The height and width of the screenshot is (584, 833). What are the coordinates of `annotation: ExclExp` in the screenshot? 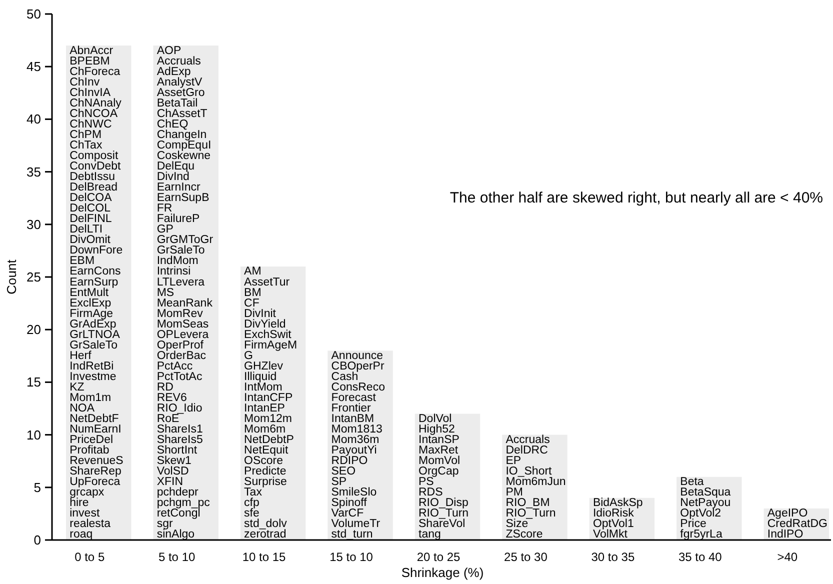 It's located at (91, 303).